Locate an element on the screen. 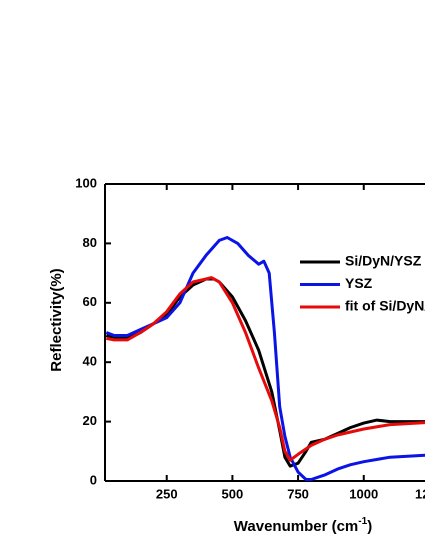 The height and width of the screenshot is (550, 425). y-tick-label: 40 is located at coordinates (90, 361).